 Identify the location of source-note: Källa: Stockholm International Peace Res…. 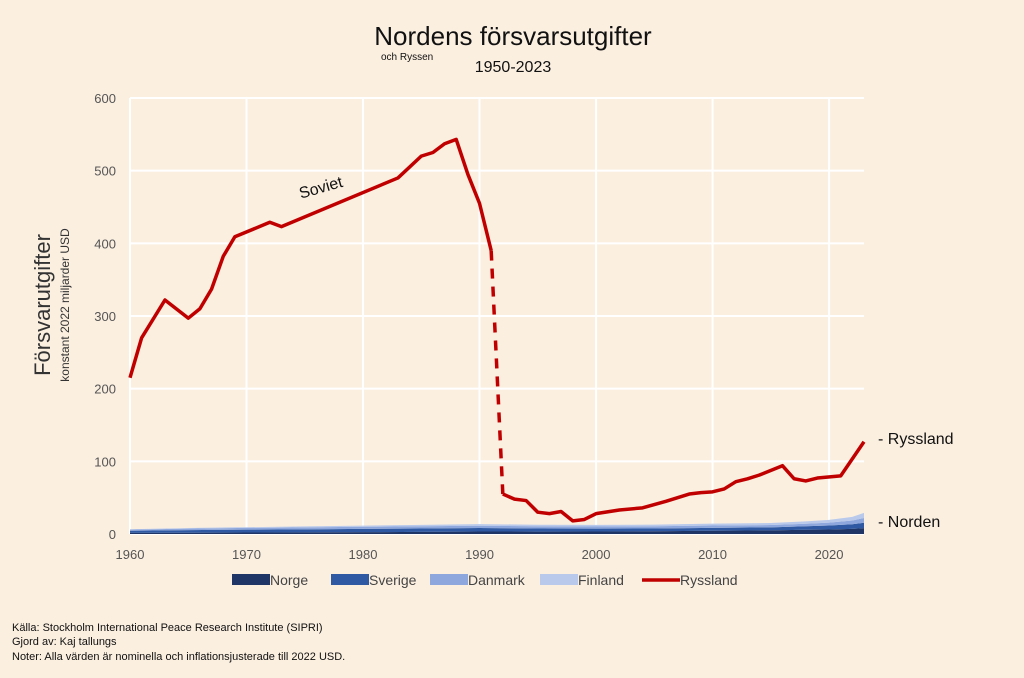
(167, 628).